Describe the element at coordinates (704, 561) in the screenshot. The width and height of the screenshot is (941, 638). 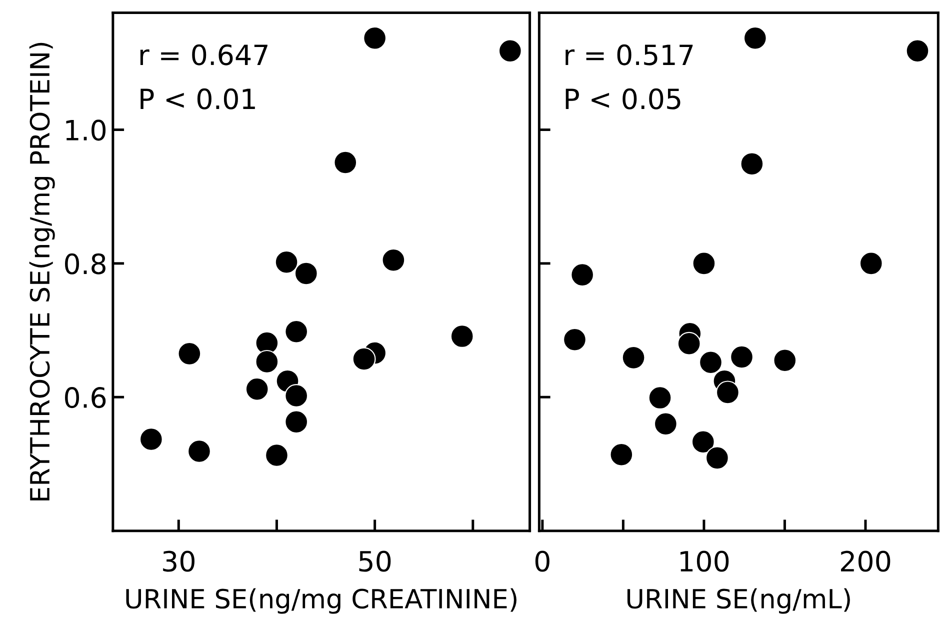
I see `x-tick-label: 100` at that location.